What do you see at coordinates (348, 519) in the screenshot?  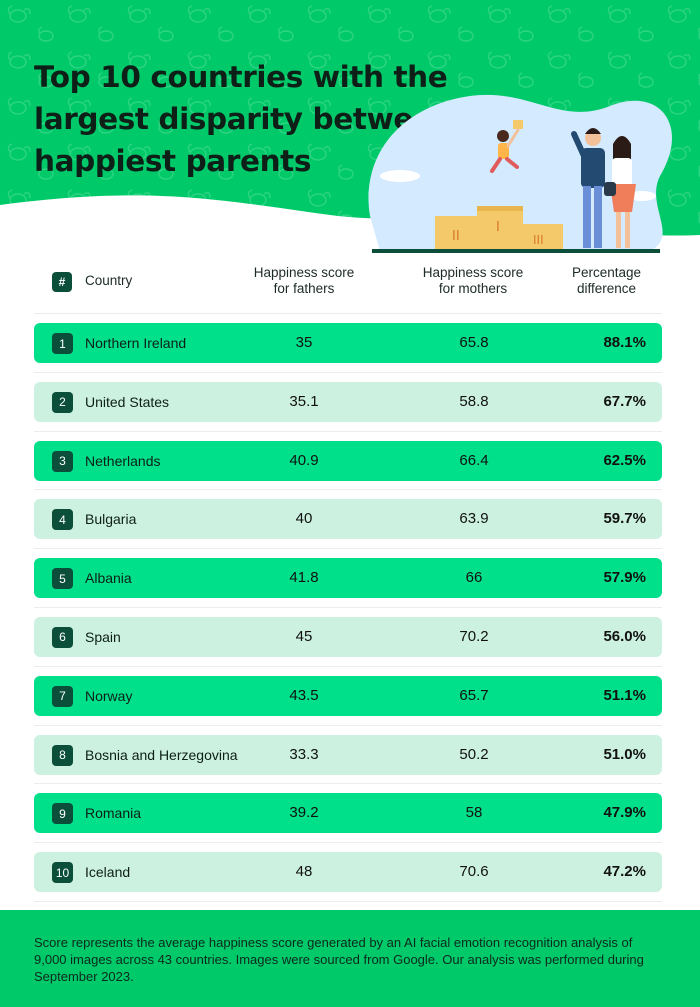 I see `table-row: 4 Bulgaria 40 63.9 59.7%` at bounding box center [348, 519].